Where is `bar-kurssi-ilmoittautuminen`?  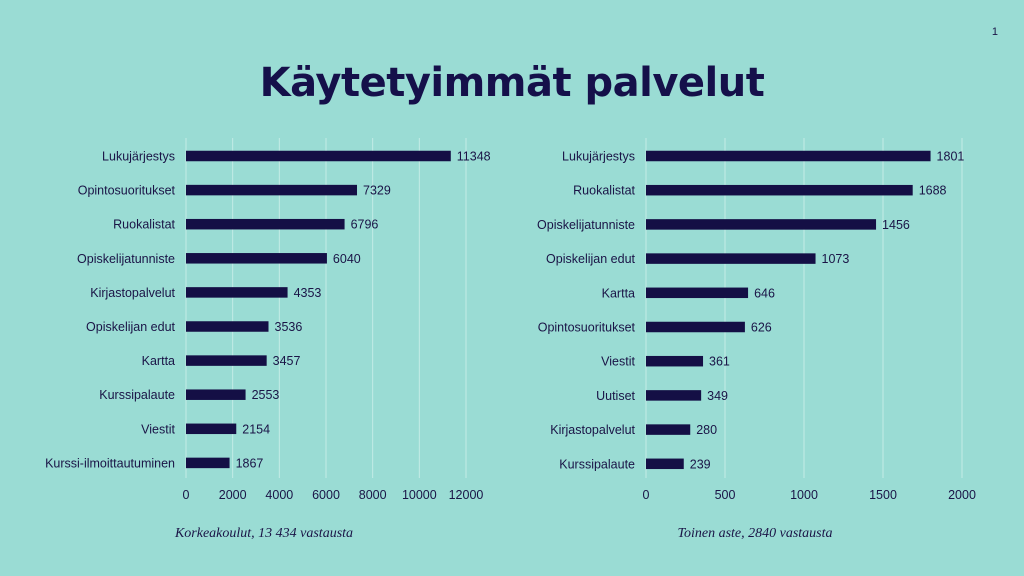
bar-kurssi-ilmoittautuminen is located at coordinates (208, 463).